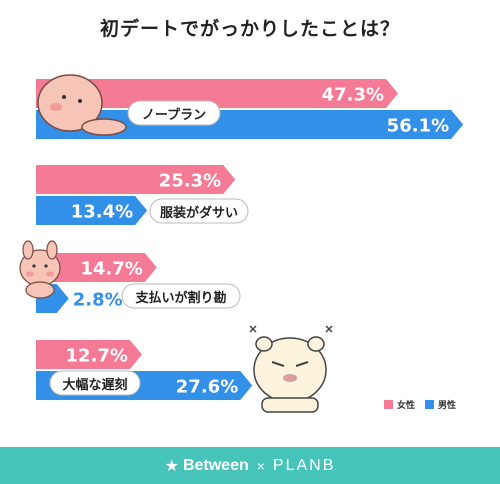 This screenshot has height=484, width=500. I want to click on value-label-male-0: 56.1%, so click(418, 126).